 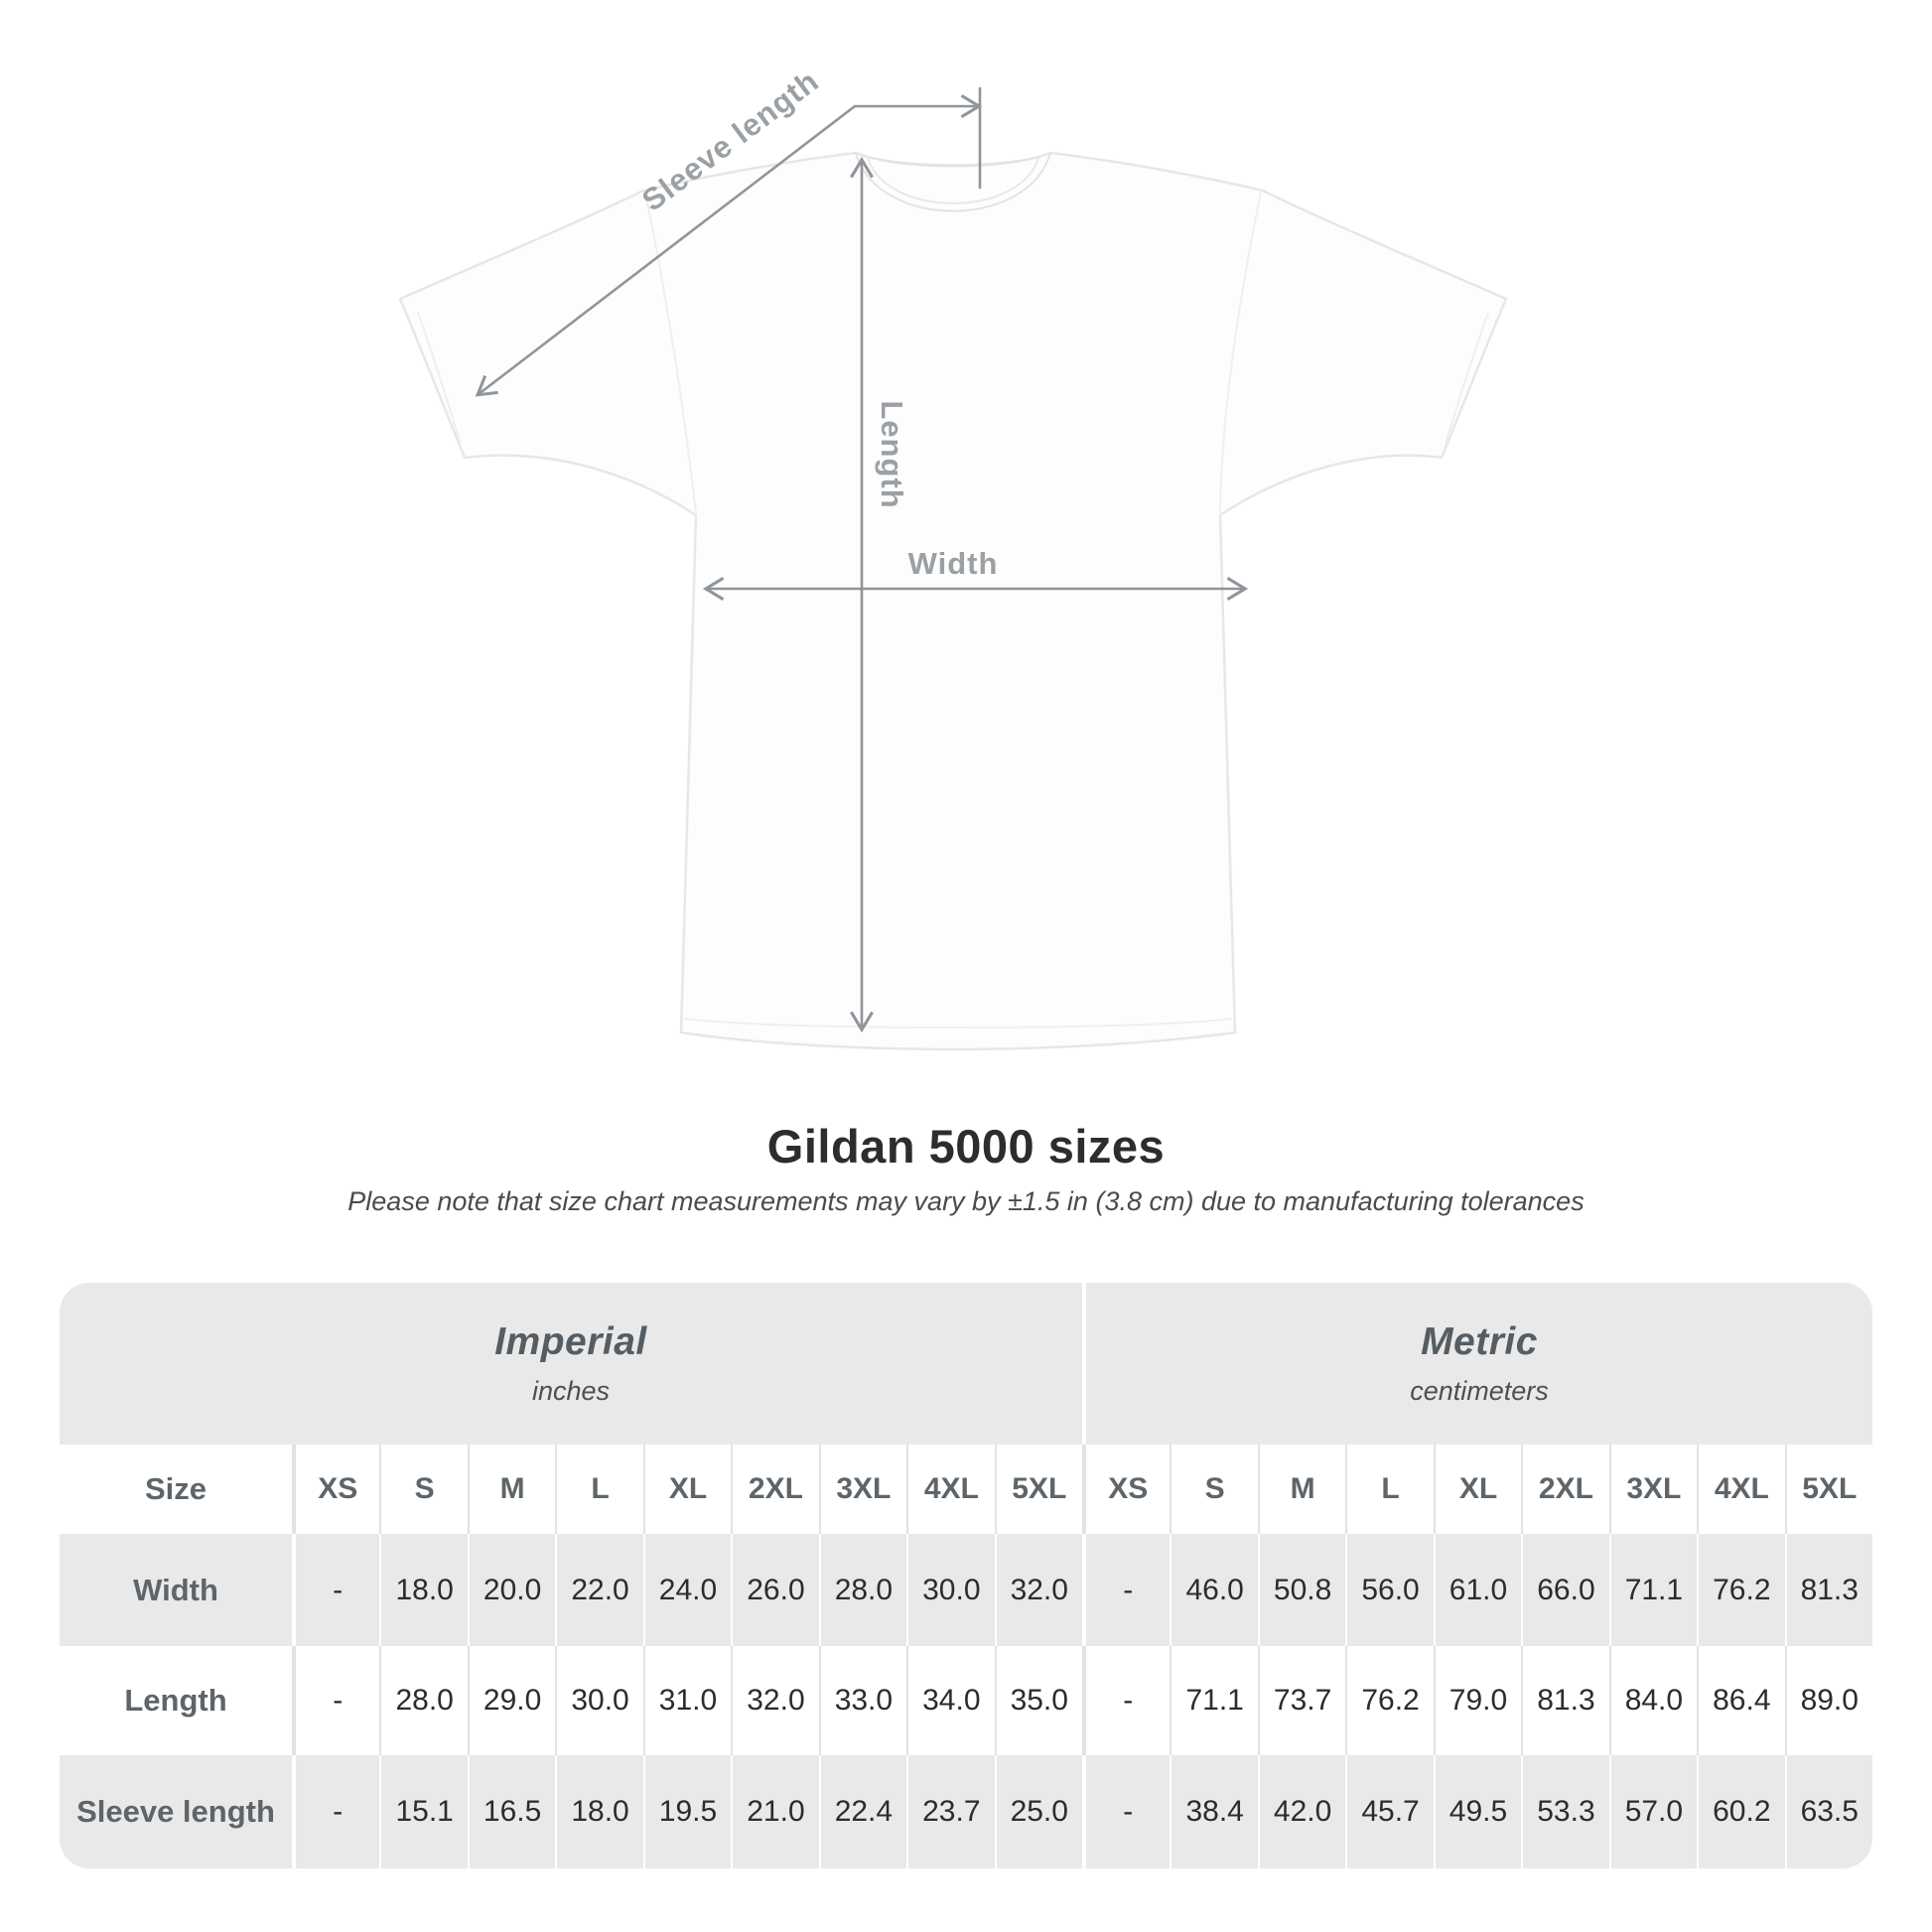 I want to click on value-cell: 38.4, so click(x=1213, y=1812).